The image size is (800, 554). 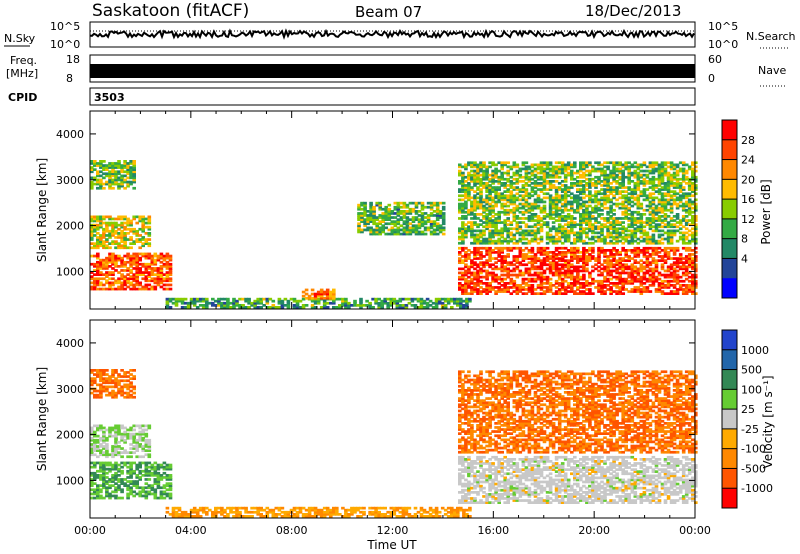 I want to click on y-tick-label: 2000, so click(x=70, y=226).